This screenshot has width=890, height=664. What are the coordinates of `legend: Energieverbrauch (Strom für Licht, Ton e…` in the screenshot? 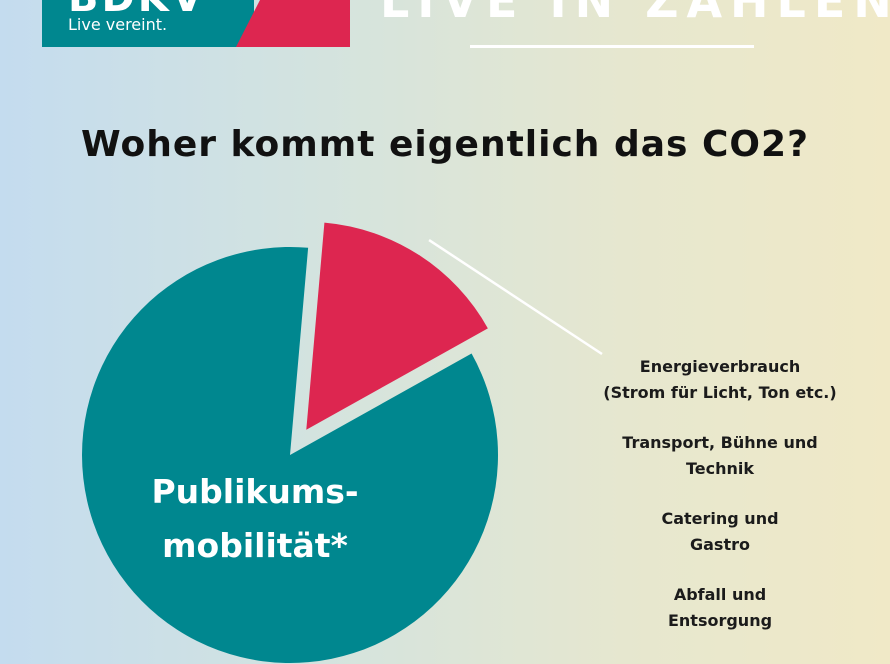 It's located at (720, 506).